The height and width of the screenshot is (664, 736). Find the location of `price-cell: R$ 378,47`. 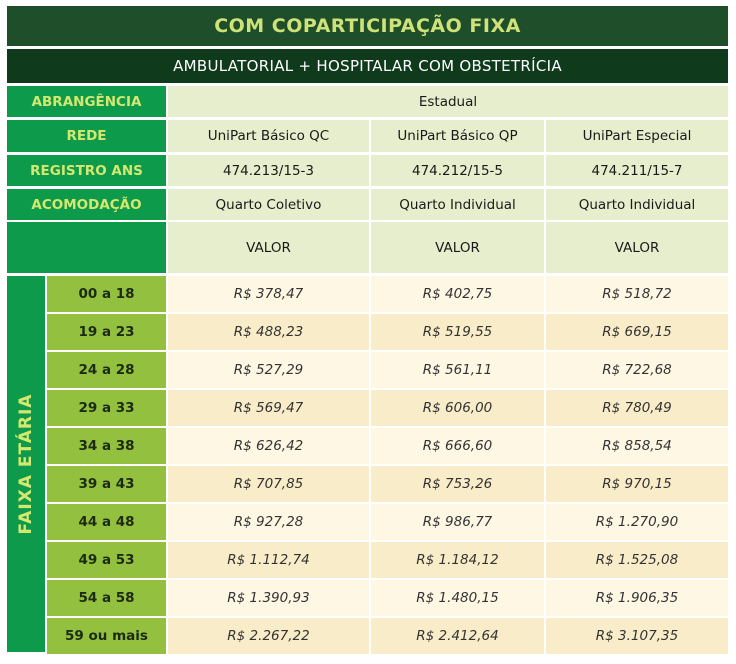

price-cell: R$ 378,47 is located at coordinates (268, 294).